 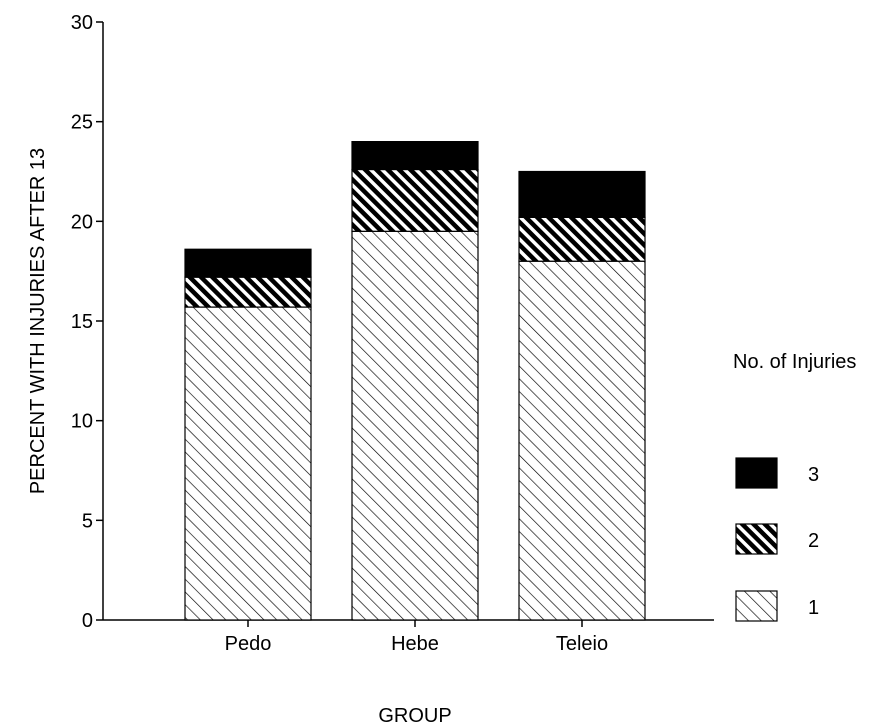 What do you see at coordinates (813, 475) in the screenshot?
I see `legend-label-3: 3` at bounding box center [813, 475].